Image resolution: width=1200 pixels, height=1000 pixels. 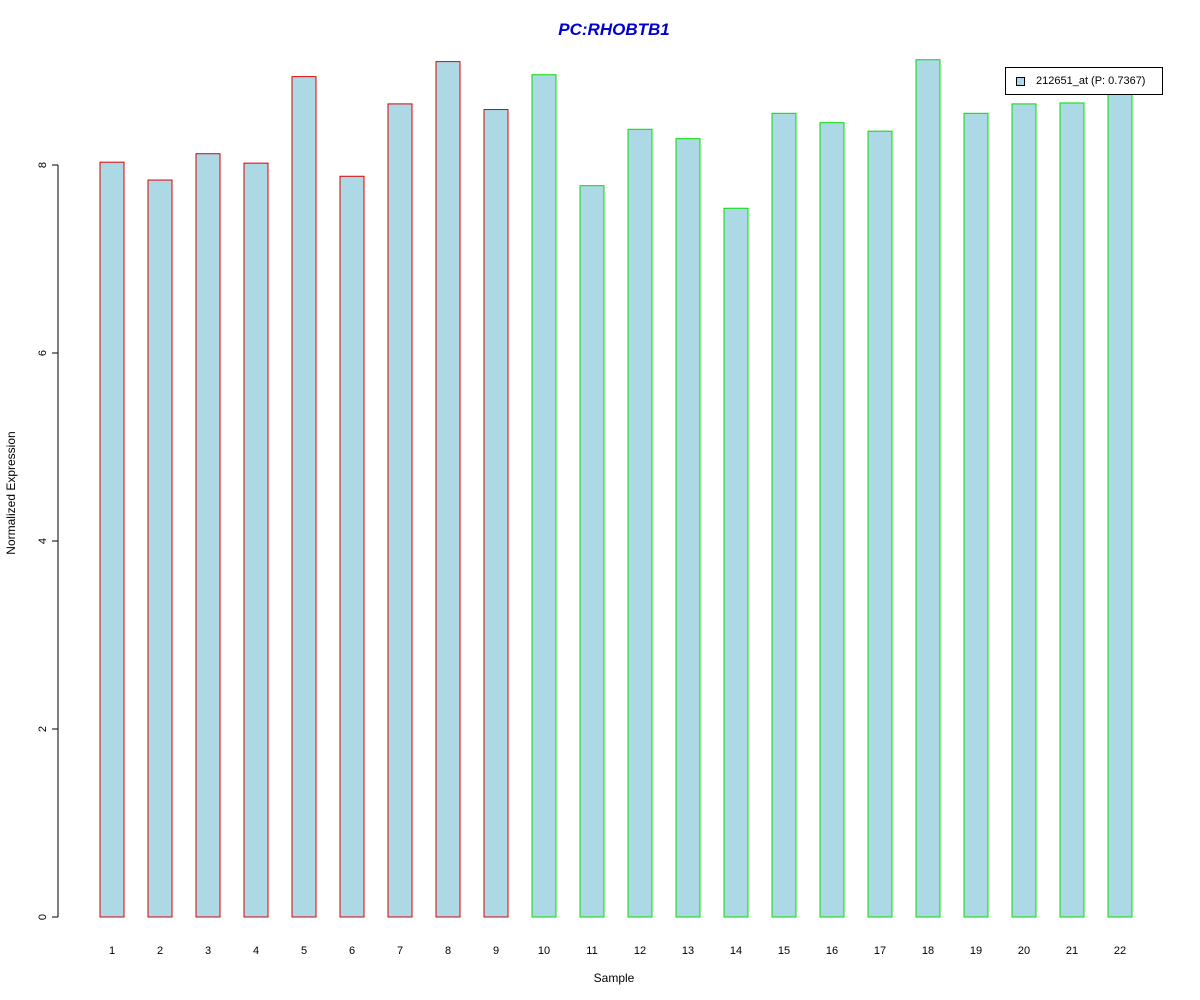 What do you see at coordinates (688, 951) in the screenshot?
I see `x-tick-label: 13` at bounding box center [688, 951].